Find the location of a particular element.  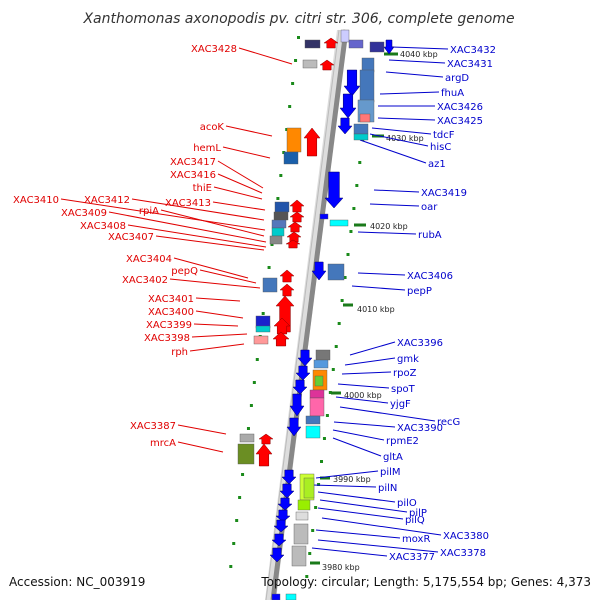

connector-acoK is located at coordinates (249, 131).